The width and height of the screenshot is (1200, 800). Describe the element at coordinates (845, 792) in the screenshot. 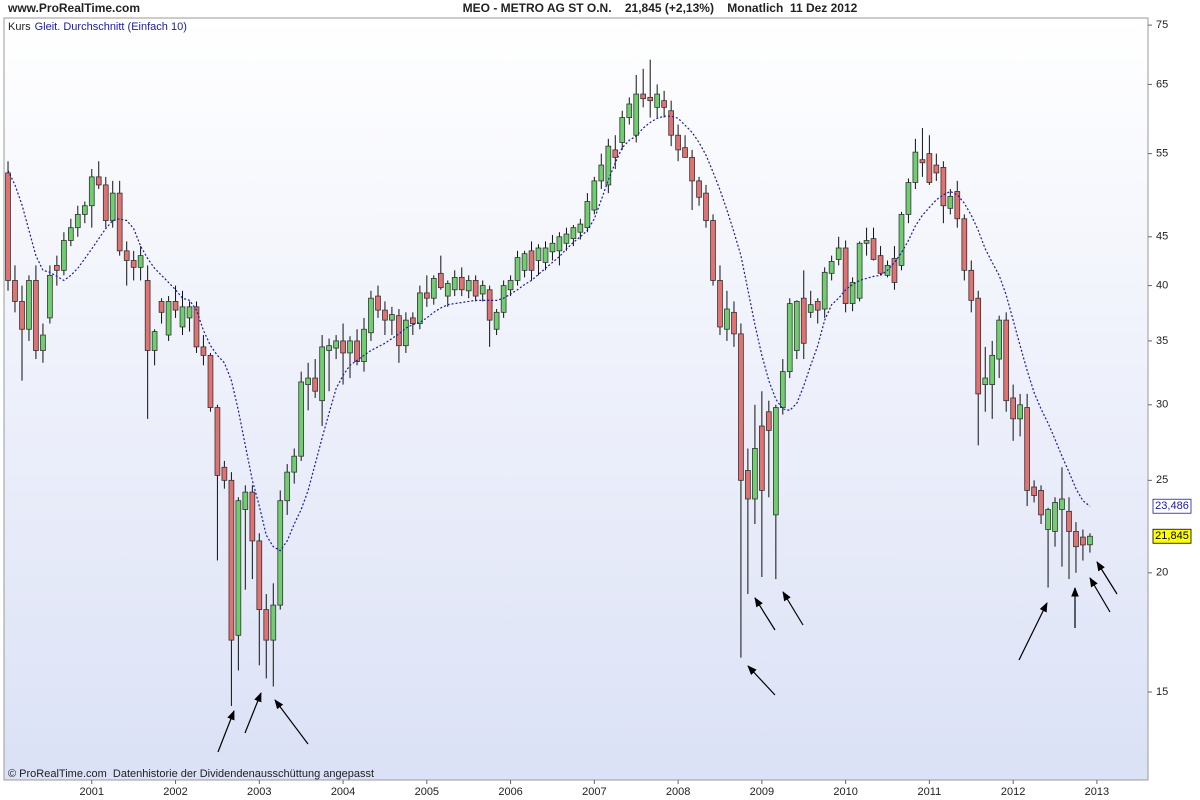

I see `x-tick-label: 2010` at that location.